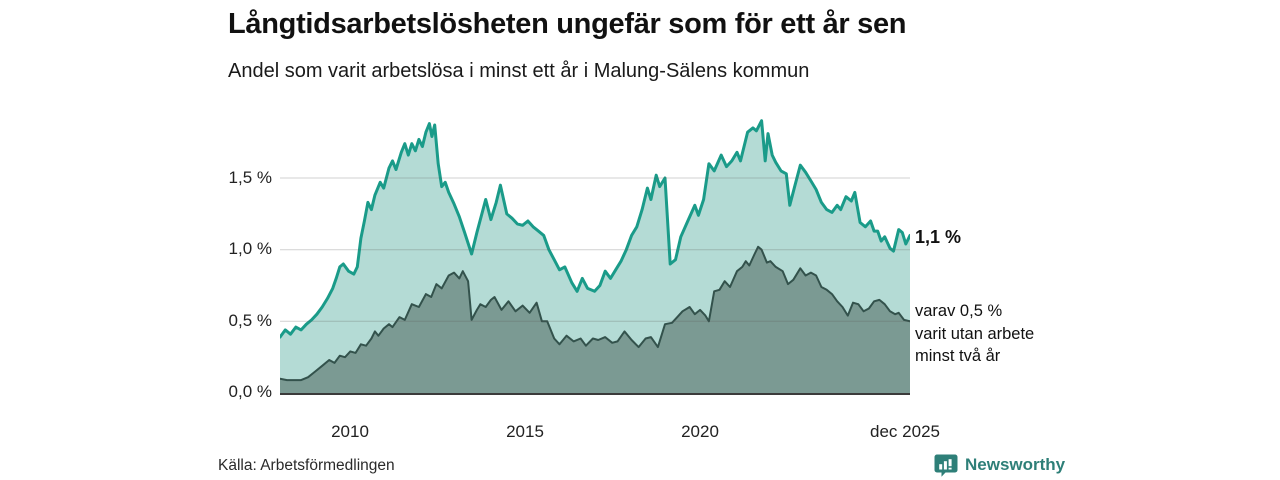 The width and height of the screenshot is (1280, 480). I want to click on secondary-value-line-2: varit utan arbete, so click(975, 333).